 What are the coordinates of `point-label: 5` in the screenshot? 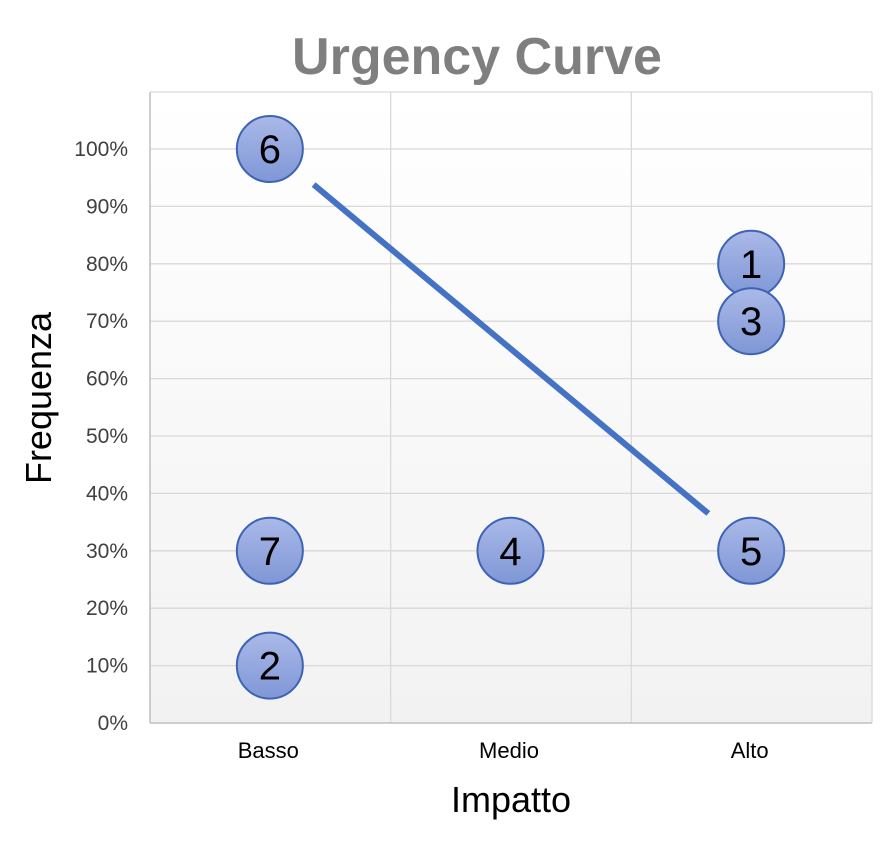 It's located at (751, 552).